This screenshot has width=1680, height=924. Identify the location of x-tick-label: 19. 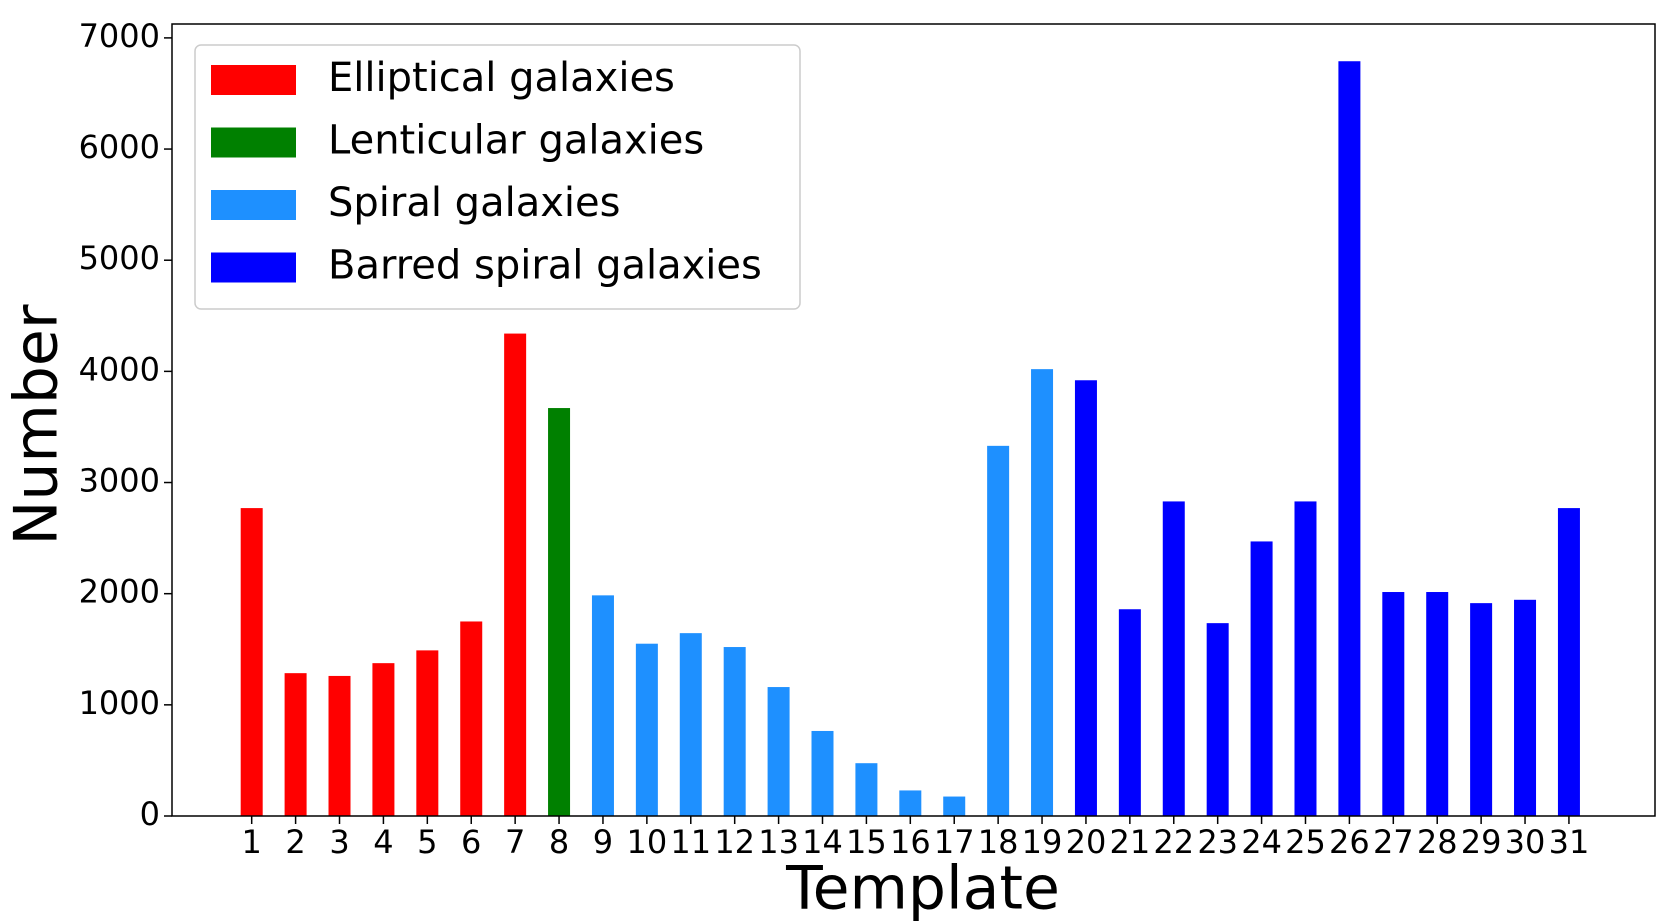
(1042, 842).